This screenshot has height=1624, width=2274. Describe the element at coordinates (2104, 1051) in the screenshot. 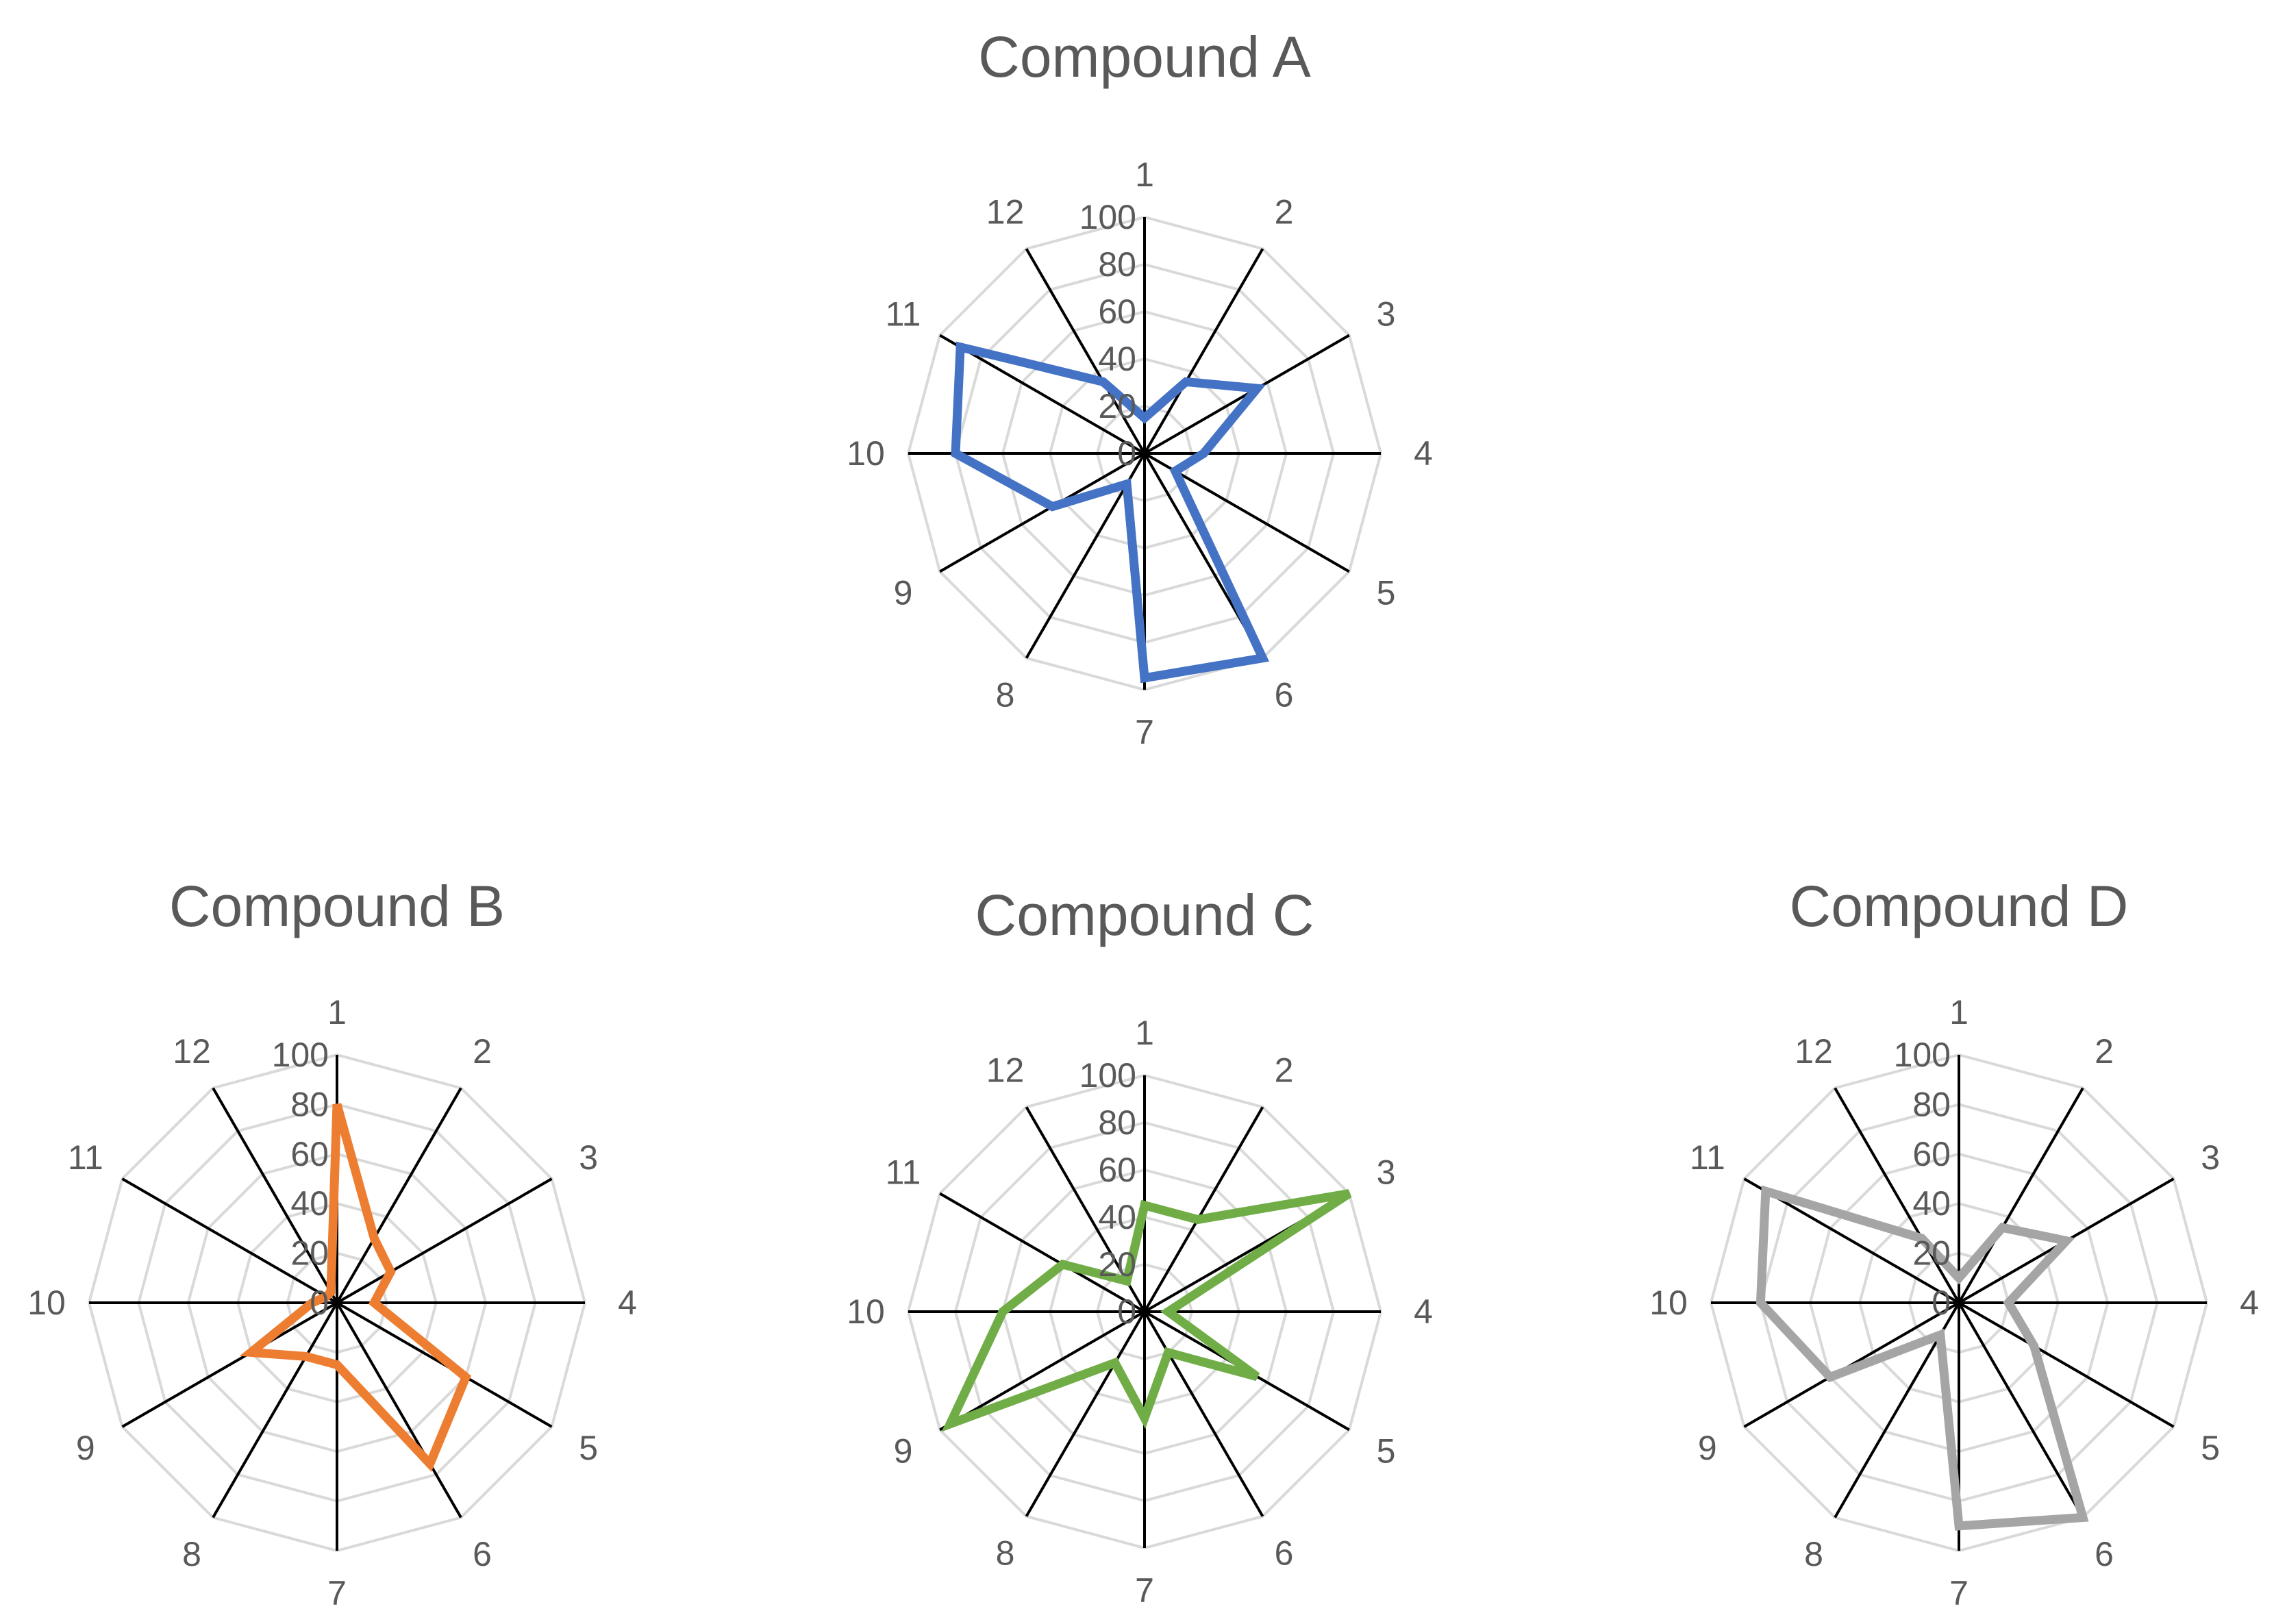

I see `category-label: 2` at that location.